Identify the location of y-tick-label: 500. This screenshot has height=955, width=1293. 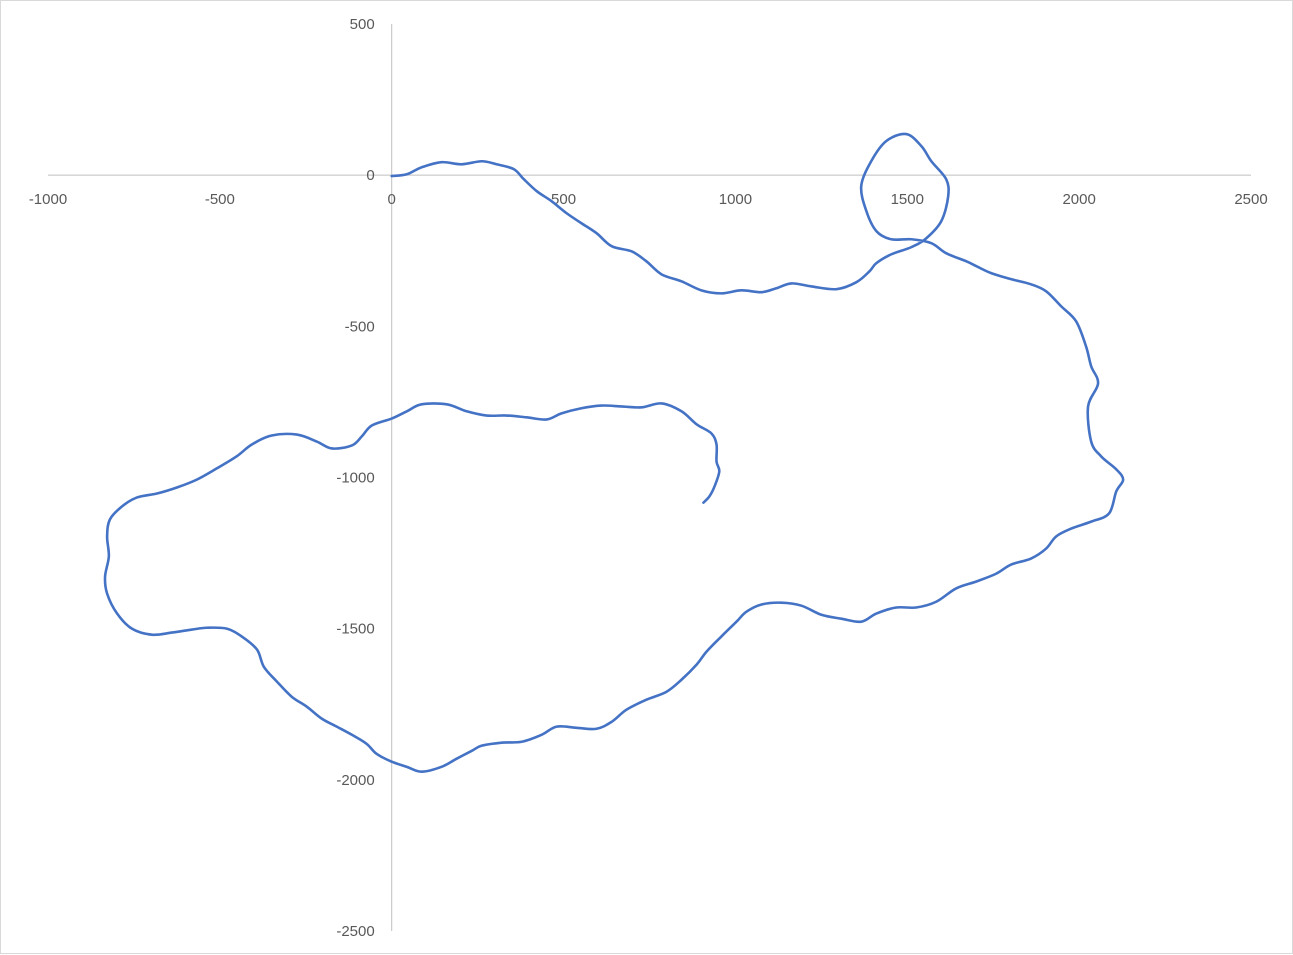
(362, 24).